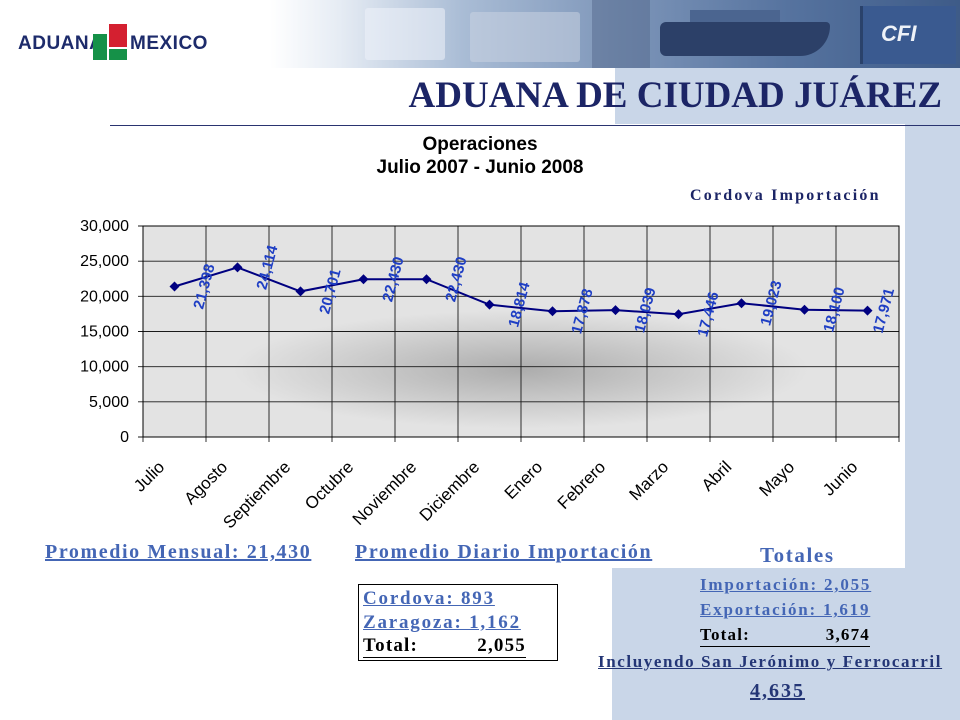  Describe the element at coordinates (444, 646) in the screenshot. I see `promedio-diario-total: Total: 2,055` at that location.